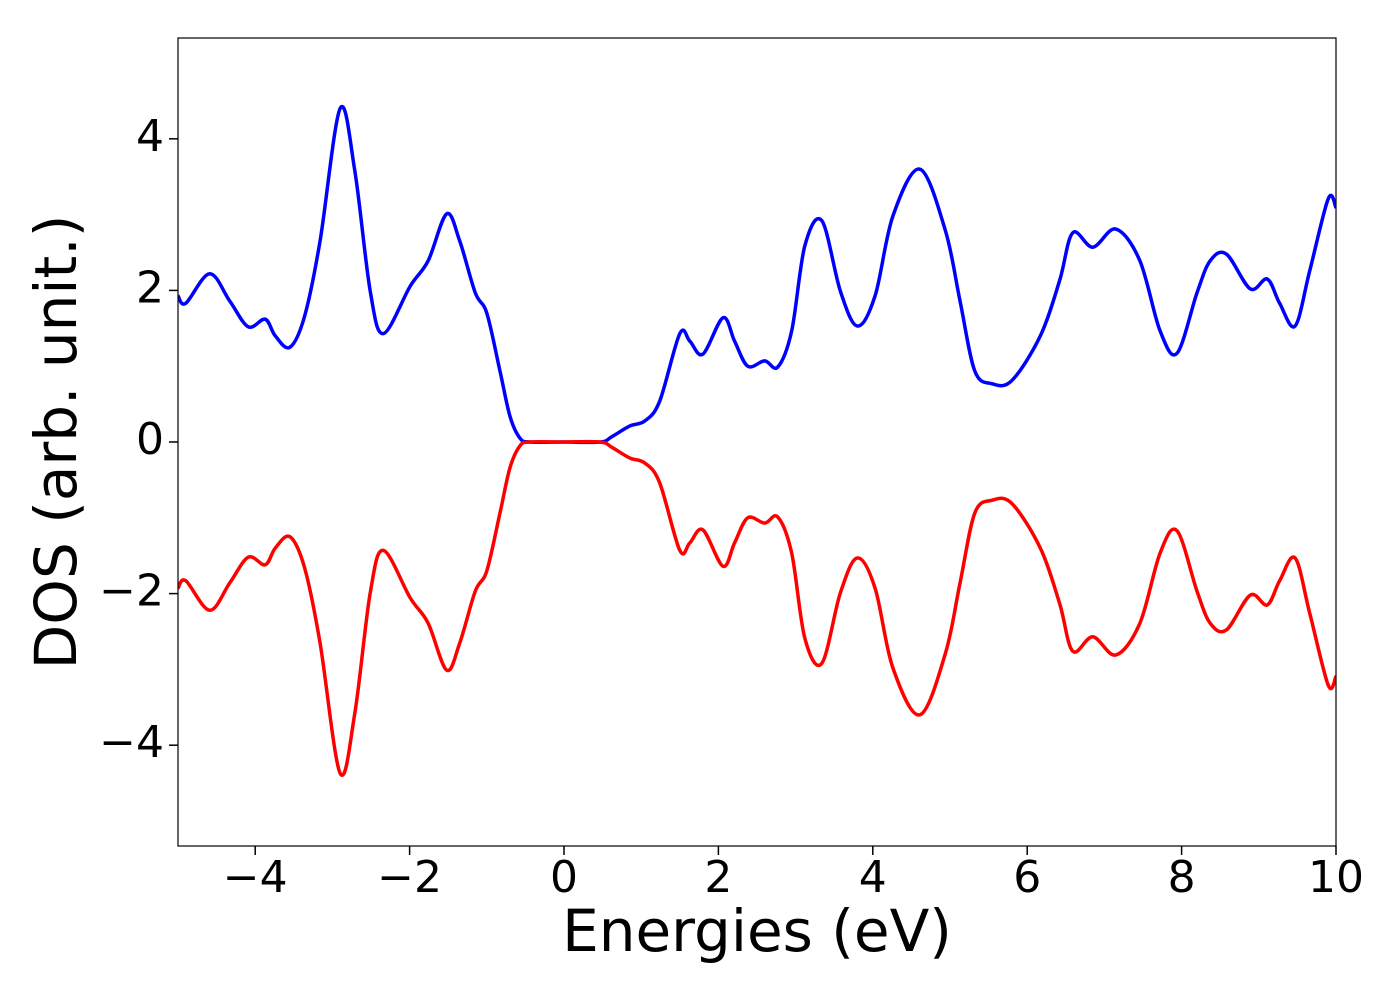  Describe the element at coordinates (131, 742) in the screenshot. I see `y-tick-label: −4` at that location.